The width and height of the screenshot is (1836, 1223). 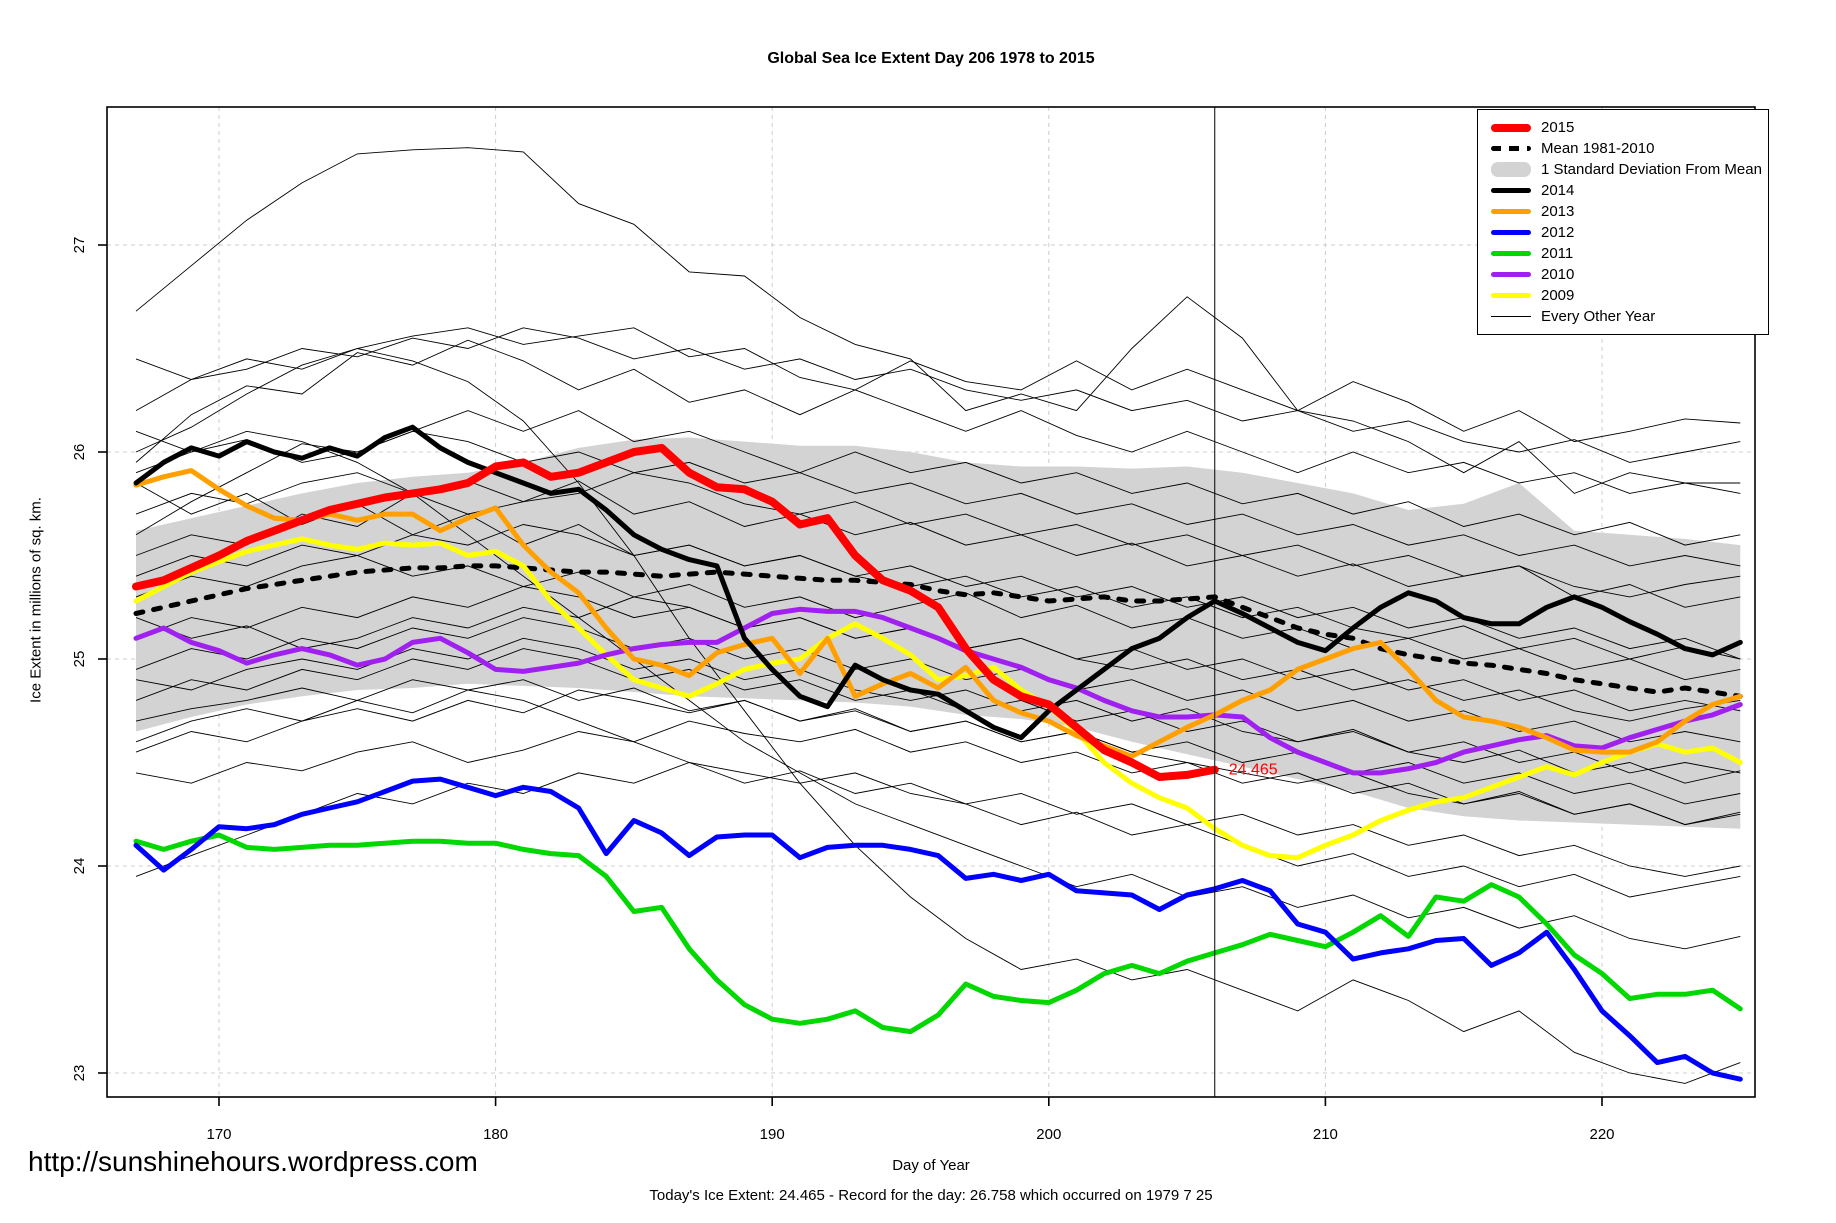 I want to click on mean-line, so click(x=938, y=631).